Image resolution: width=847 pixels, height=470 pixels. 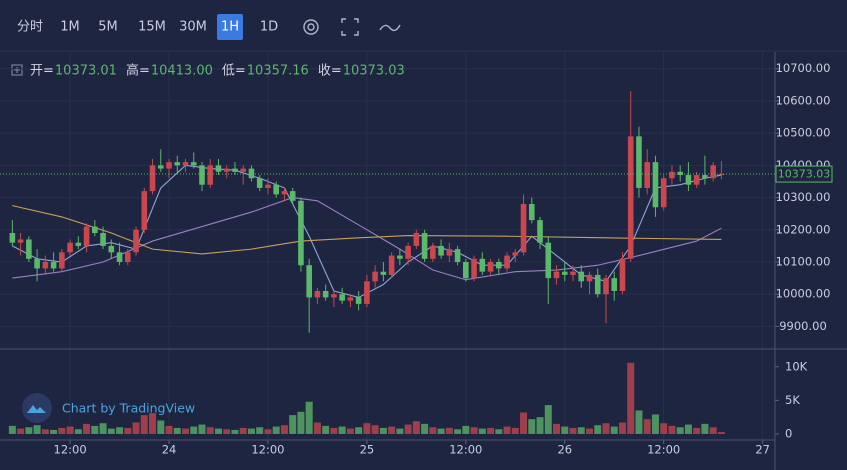 I want to click on ohlc-legend-value: 10373.01, so click(x=86, y=71).